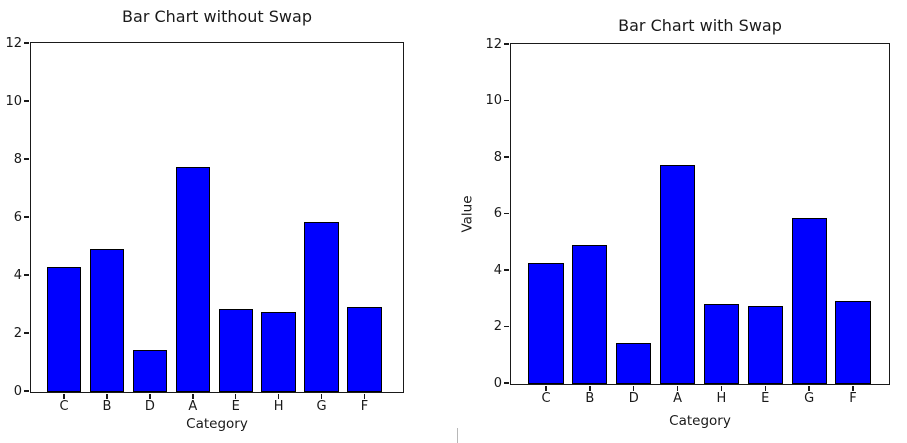 Image resolution: width=907 pixels, height=443 pixels. What do you see at coordinates (700, 25) in the screenshot?
I see `chart-title: Bar Chart with Swap` at bounding box center [700, 25].